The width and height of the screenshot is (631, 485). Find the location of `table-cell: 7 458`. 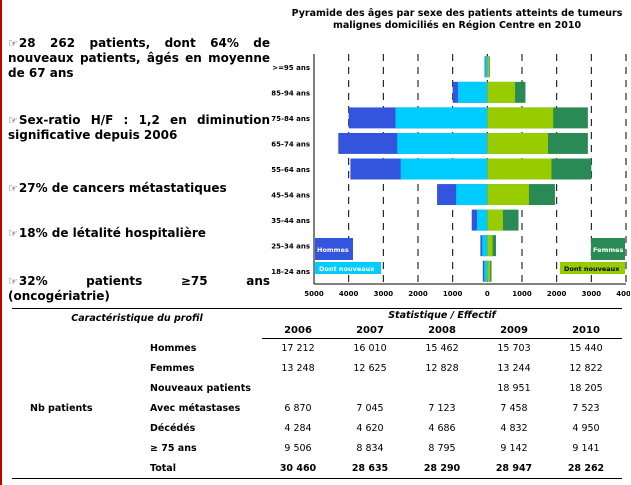

table-cell: 7 458 is located at coordinates (514, 408).